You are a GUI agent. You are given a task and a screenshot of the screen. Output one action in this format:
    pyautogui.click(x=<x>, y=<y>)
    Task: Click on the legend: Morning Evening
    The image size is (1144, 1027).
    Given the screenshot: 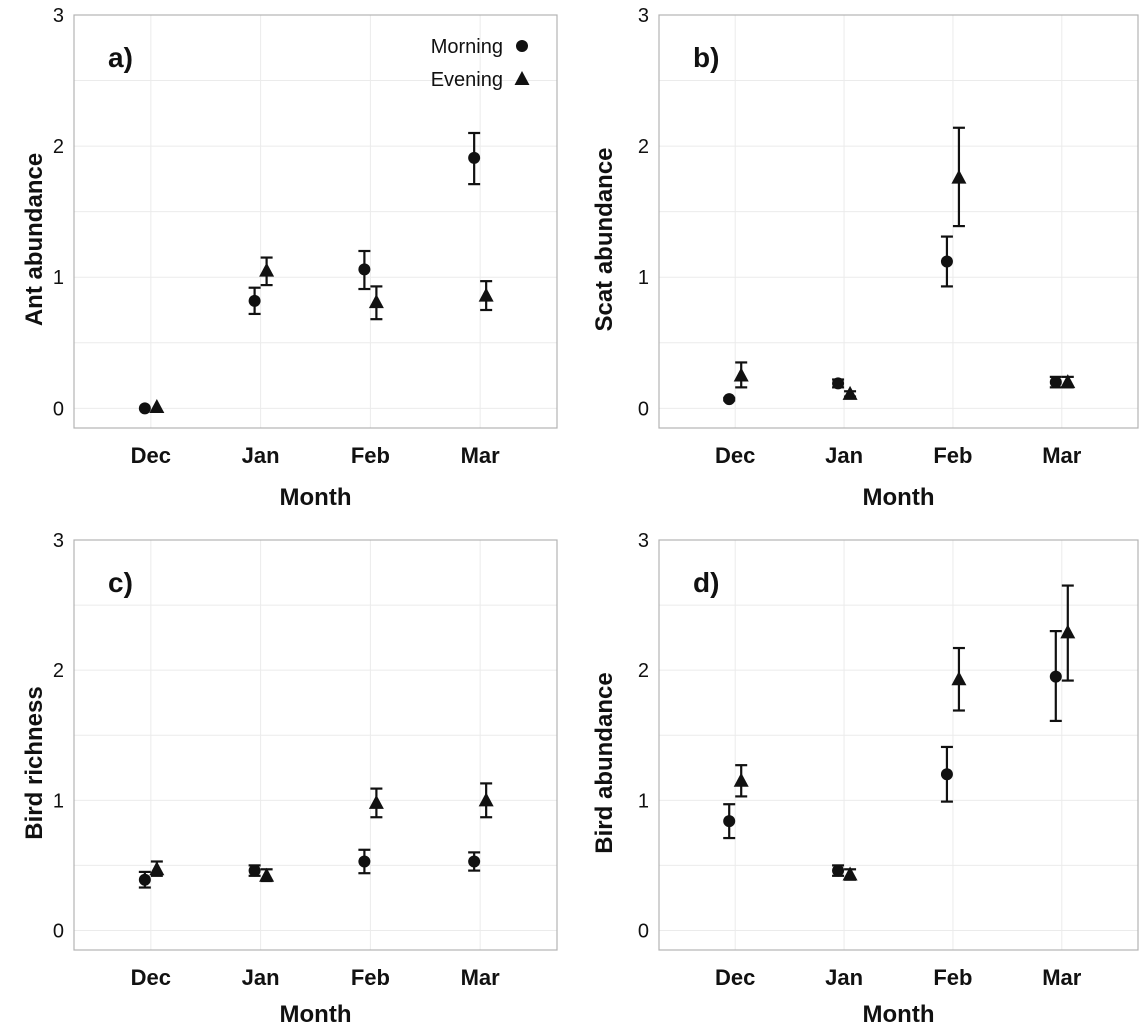 What is the action you would take?
    pyautogui.click(x=480, y=63)
    